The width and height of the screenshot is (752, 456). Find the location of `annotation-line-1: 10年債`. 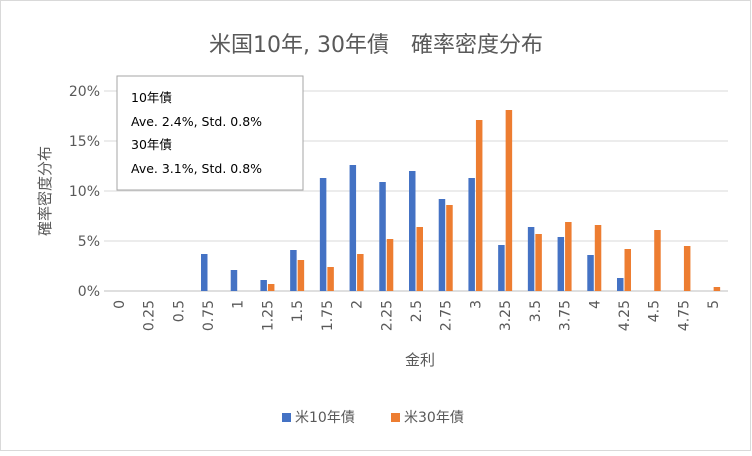

annotation-line-1: 10年債 is located at coordinates (151, 97).